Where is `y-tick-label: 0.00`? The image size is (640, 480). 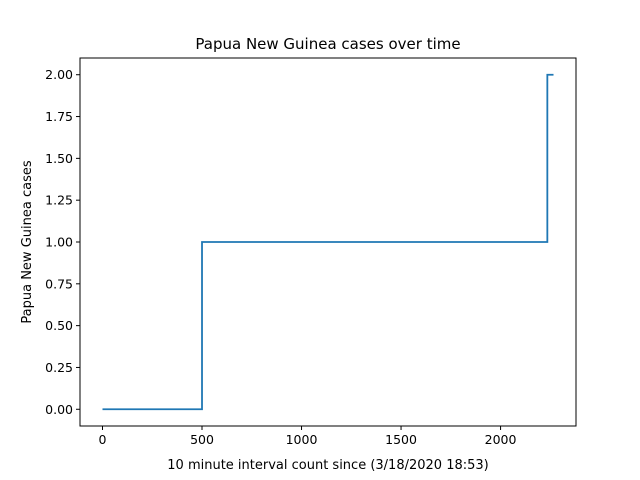
y-tick-label: 0.00 is located at coordinates (59, 409).